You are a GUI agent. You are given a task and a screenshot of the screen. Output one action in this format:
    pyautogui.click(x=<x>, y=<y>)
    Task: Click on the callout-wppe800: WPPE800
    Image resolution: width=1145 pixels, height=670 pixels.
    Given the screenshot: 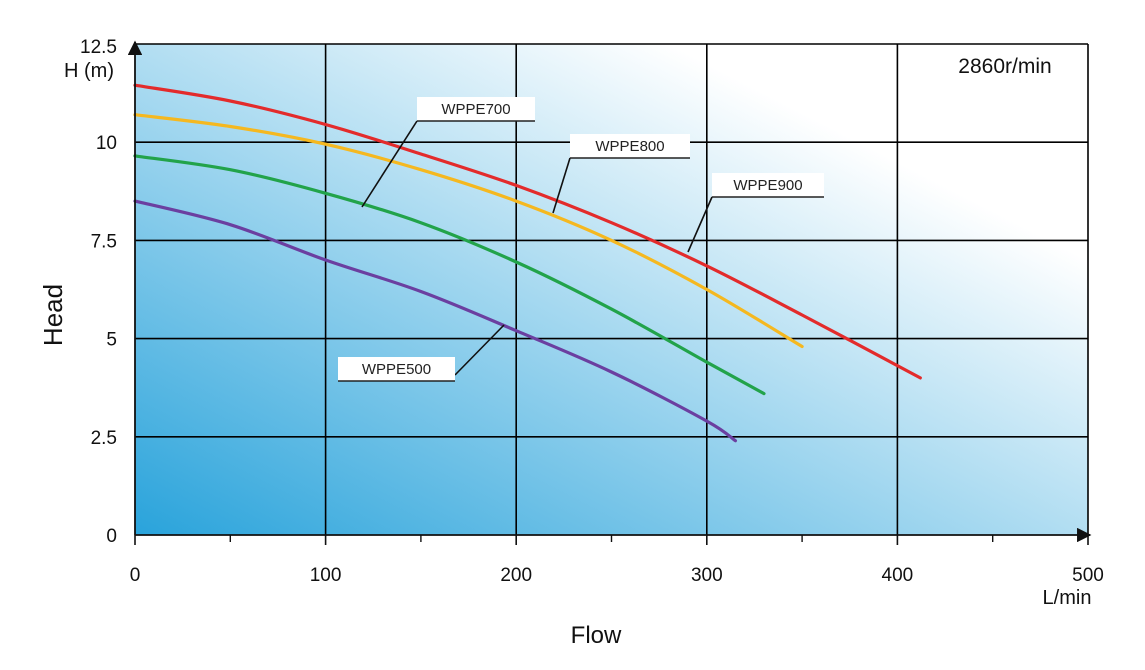 What is the action you would take?
    pyautogui.click(x=621, y=174)
    